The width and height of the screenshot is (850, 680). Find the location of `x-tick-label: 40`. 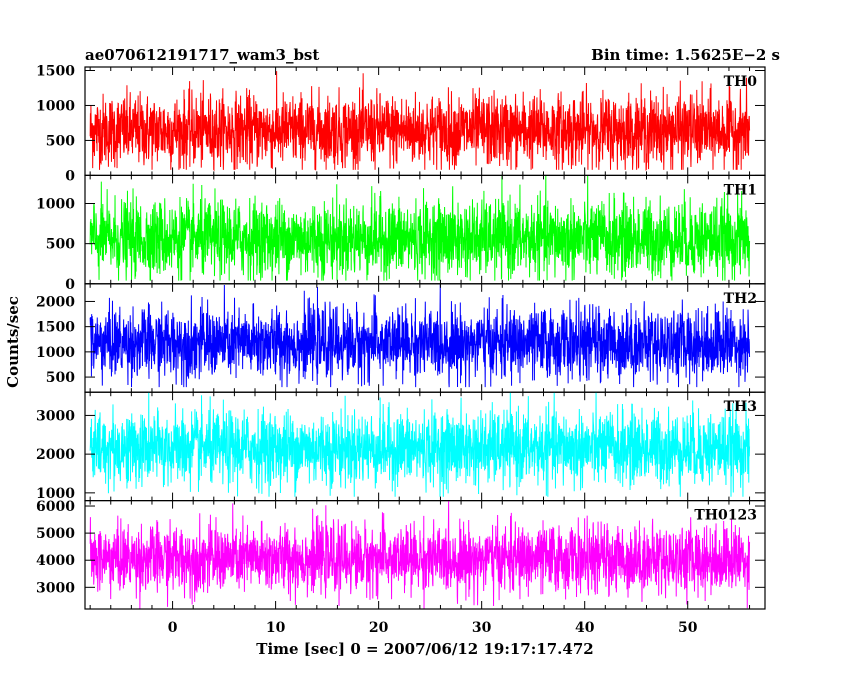

x-tick-label: 40 is located at coordinates (585, 628).